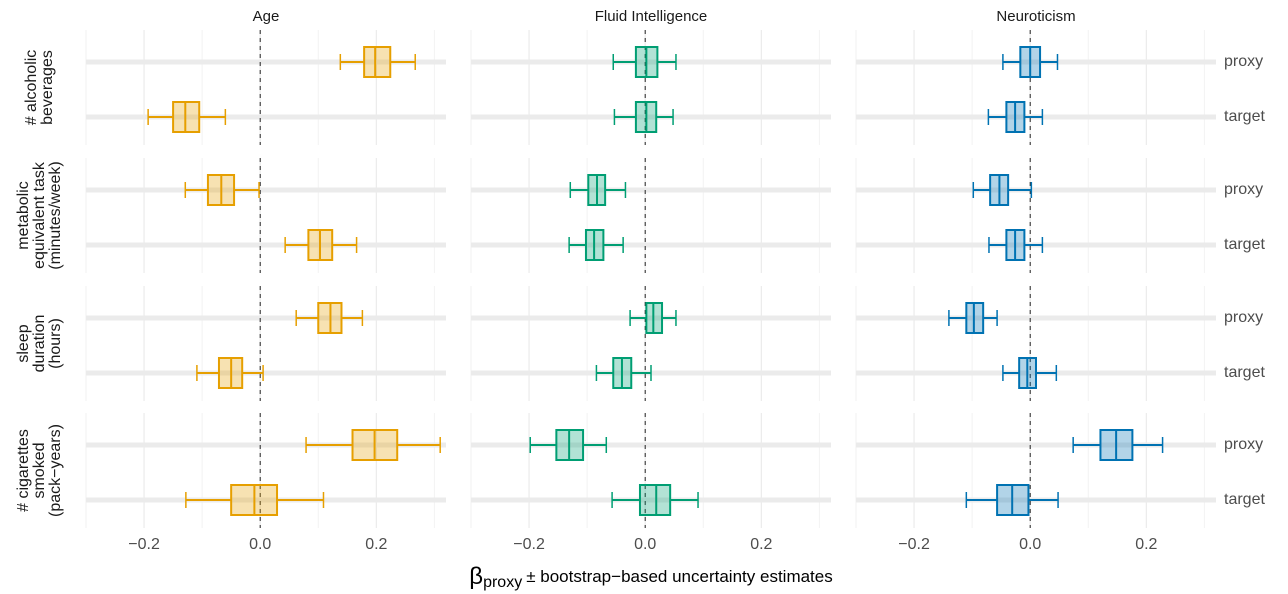 The width and height of the screenshot is (1288, 594). Describe the element at coordinates (47, 87) in the screenshot. I see `row-group-label-line: beverages` at that location.